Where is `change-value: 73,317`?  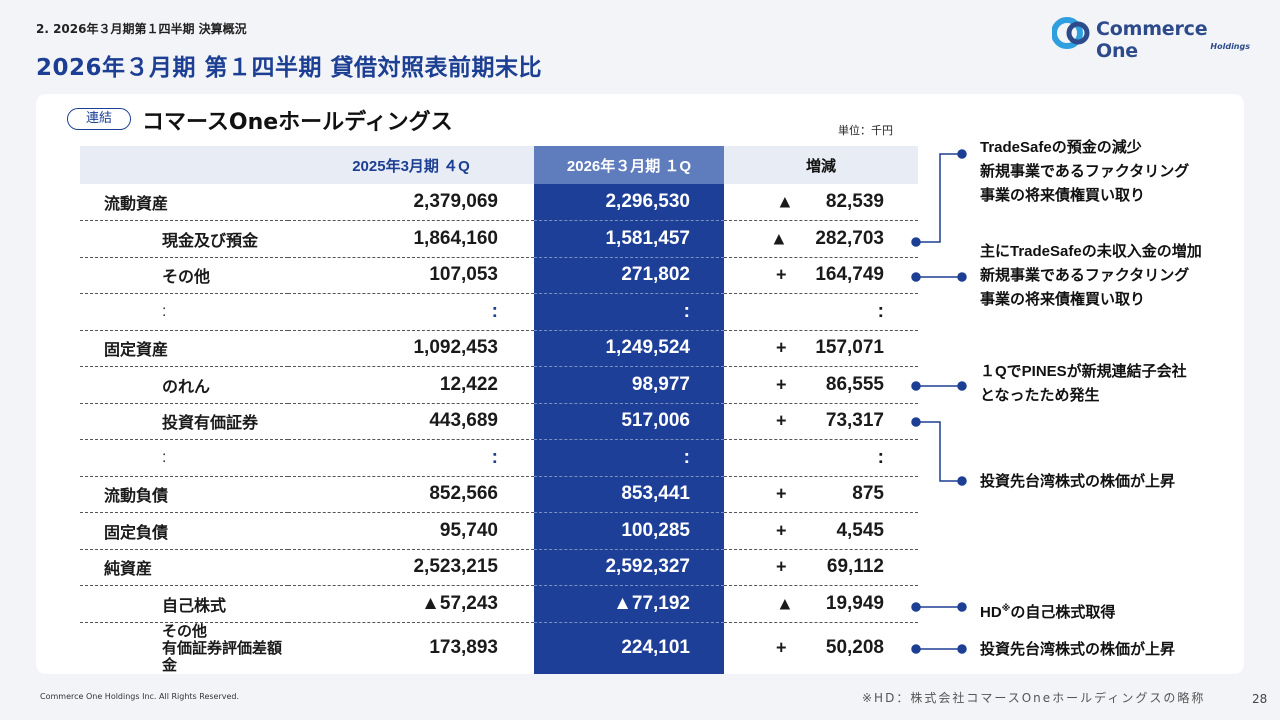
change-value: 73,317 is located at coordinates (854, 421).